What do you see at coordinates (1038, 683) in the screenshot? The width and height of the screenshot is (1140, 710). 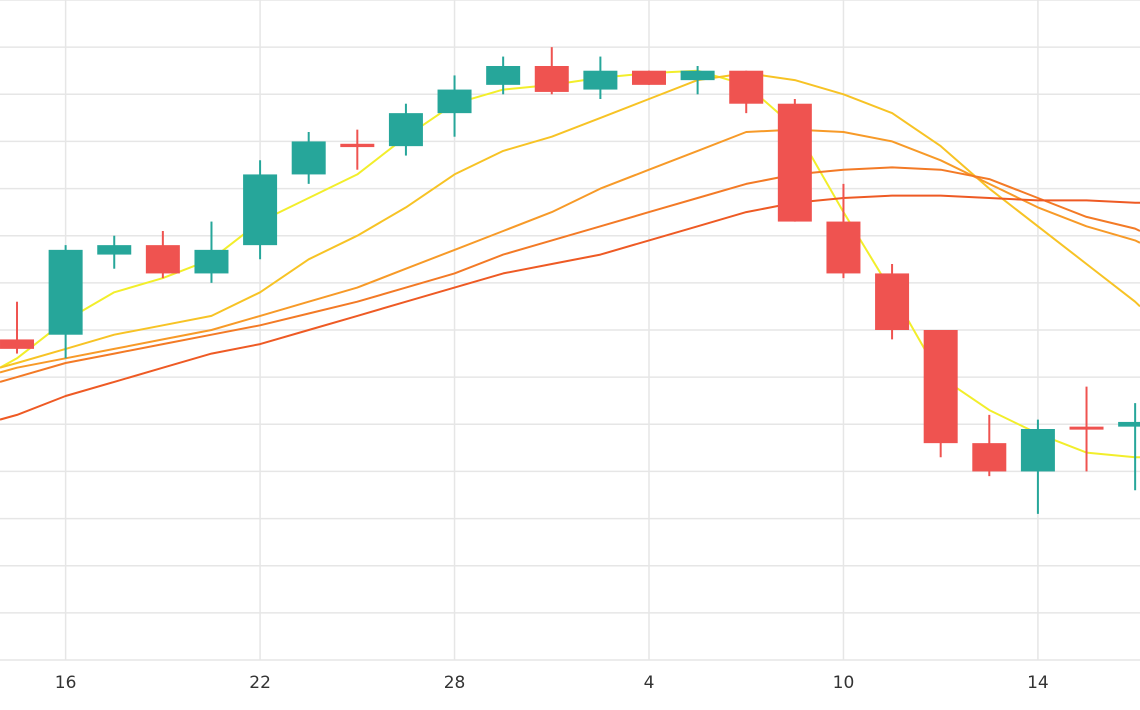 I see `x-tick-label: 14` at bounding box center [1038, 683].